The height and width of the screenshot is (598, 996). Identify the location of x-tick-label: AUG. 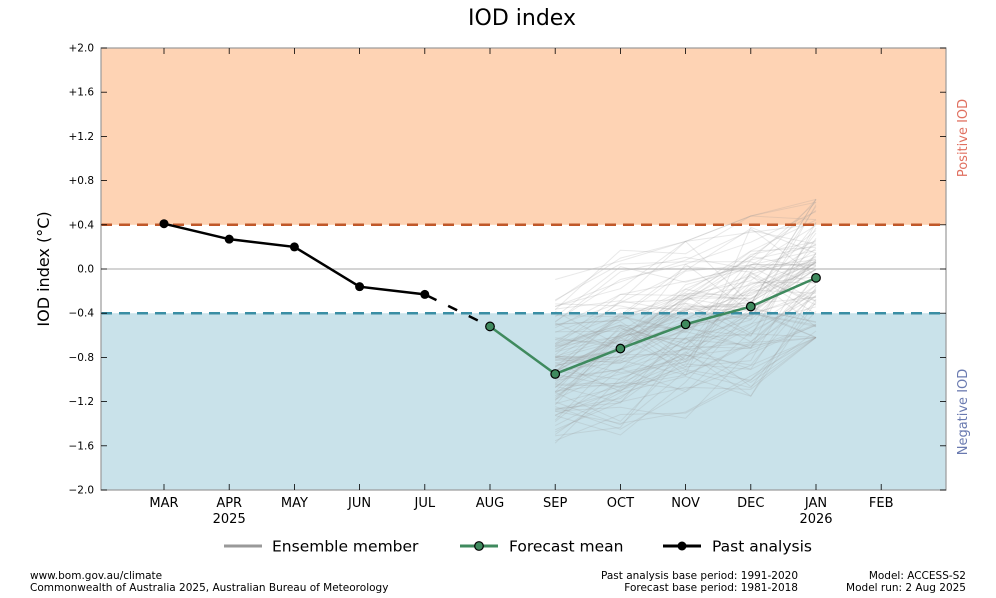
(490, 503).